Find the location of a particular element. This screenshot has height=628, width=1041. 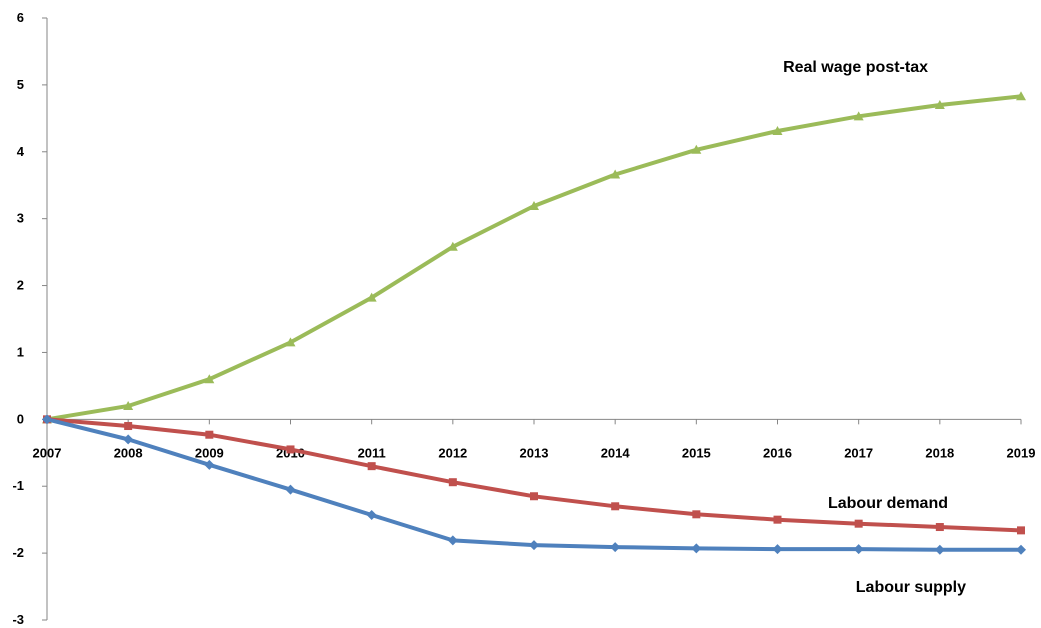

x-tick-label: 2019 is located at coordinates (1021, 452).